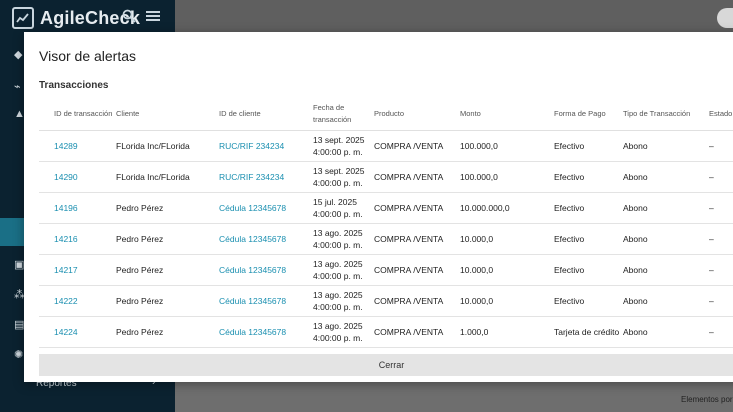 The image size is (733, 412). Describe the element at coordinates (153, 18) in the screenshot. I see `menu-icon` at that location.